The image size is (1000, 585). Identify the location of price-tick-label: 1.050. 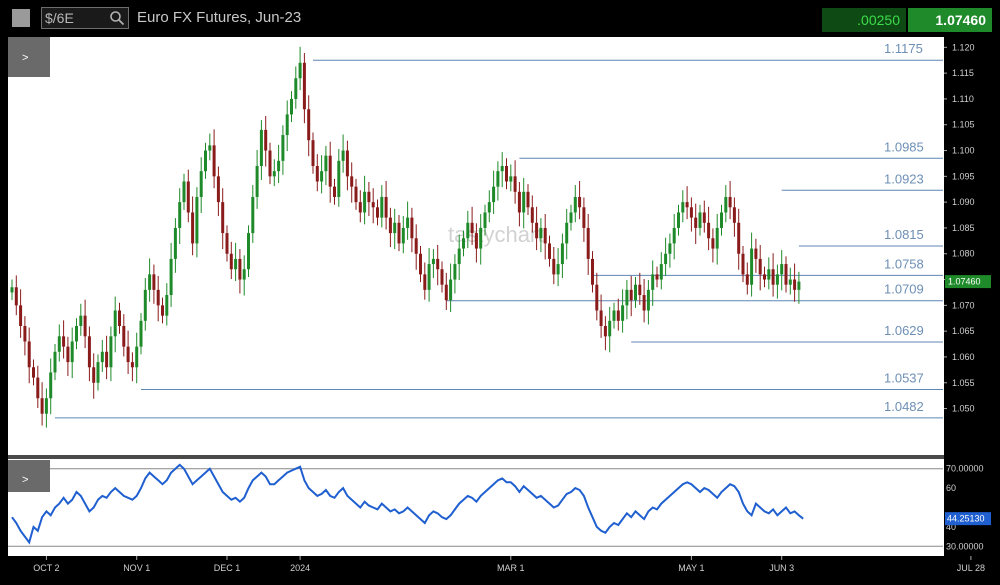
(963, 409).